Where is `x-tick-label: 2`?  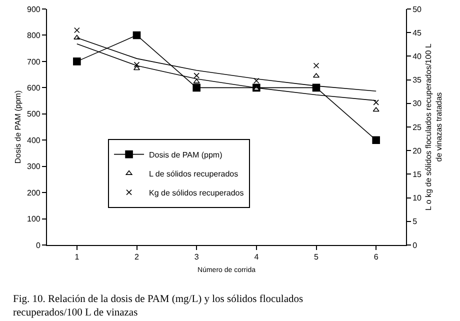 x-tick-label: 2 is located at coordinates (137, 257).